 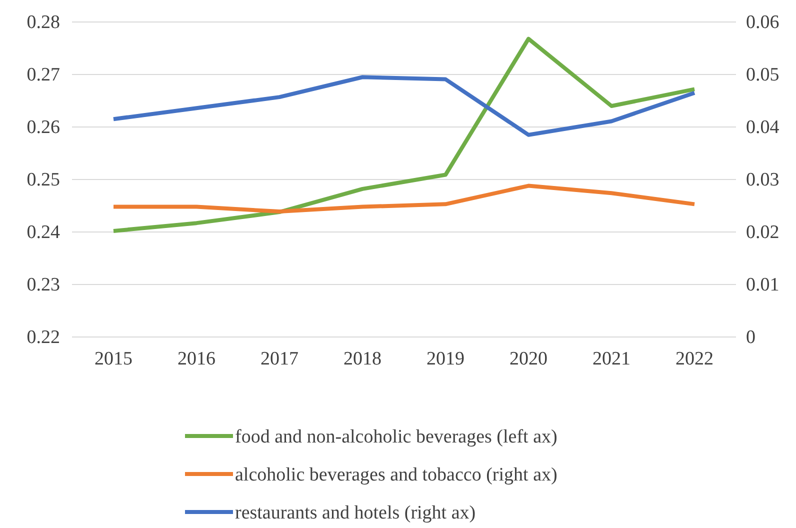 I want to click on x-tick-label: 2020, so click(x=529, y=359).